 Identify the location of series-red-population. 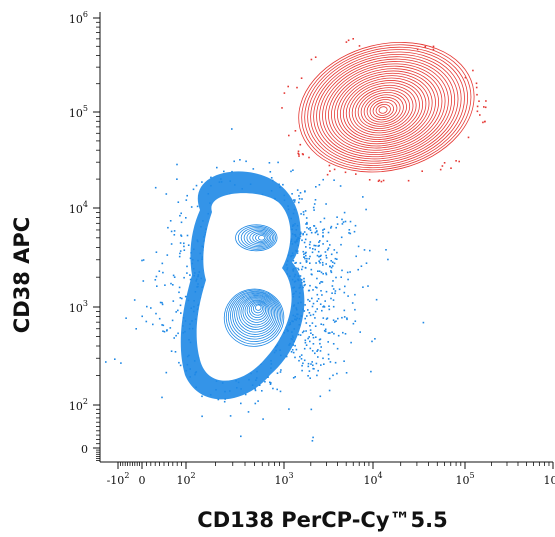
(384, 110).